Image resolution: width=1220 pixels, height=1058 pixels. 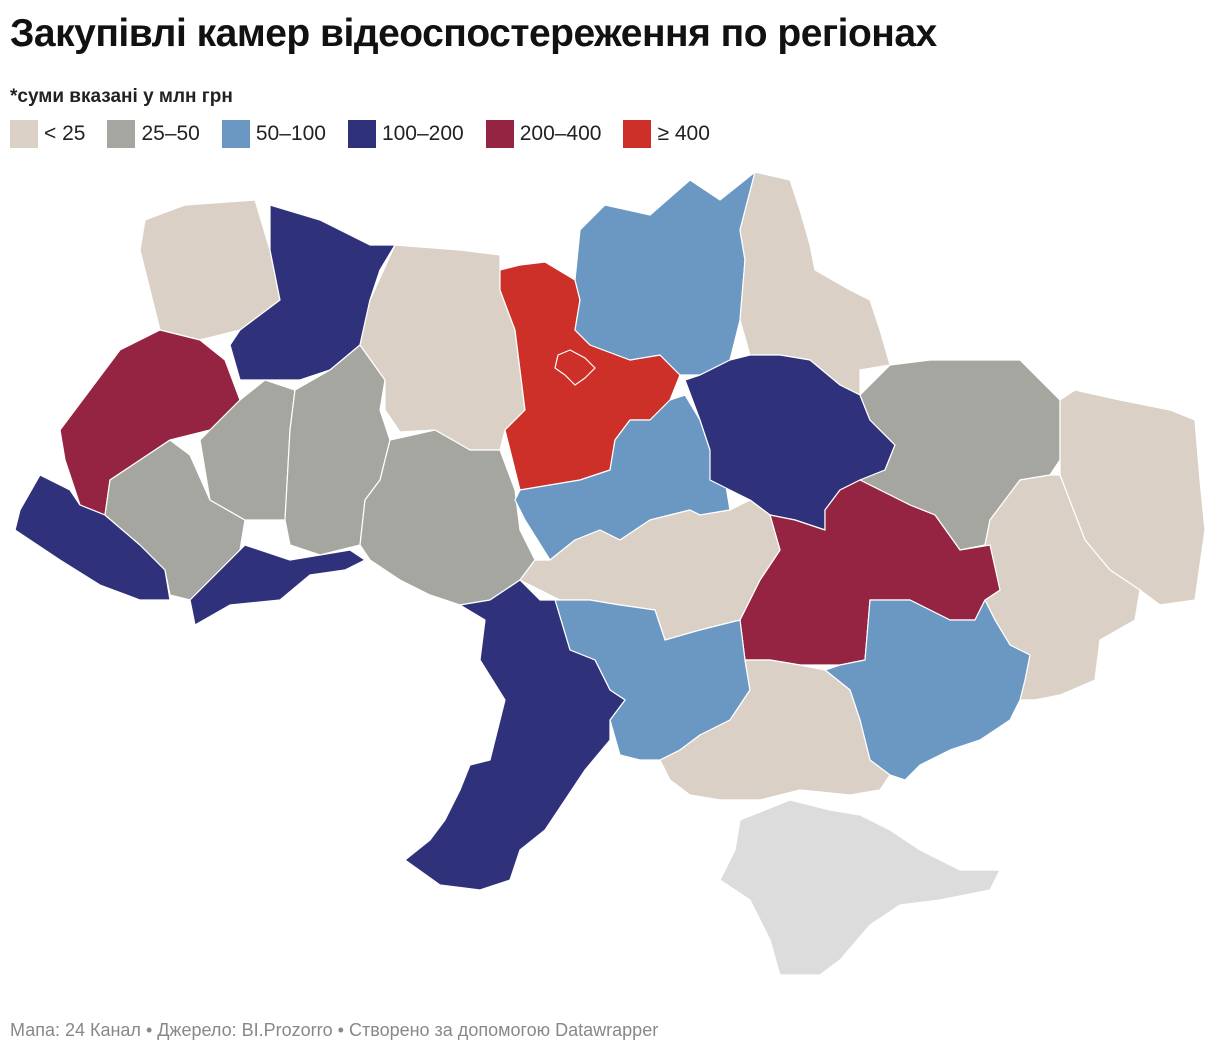 I want to click on legend-item: ≥ 400, so click(x=666, y=134).